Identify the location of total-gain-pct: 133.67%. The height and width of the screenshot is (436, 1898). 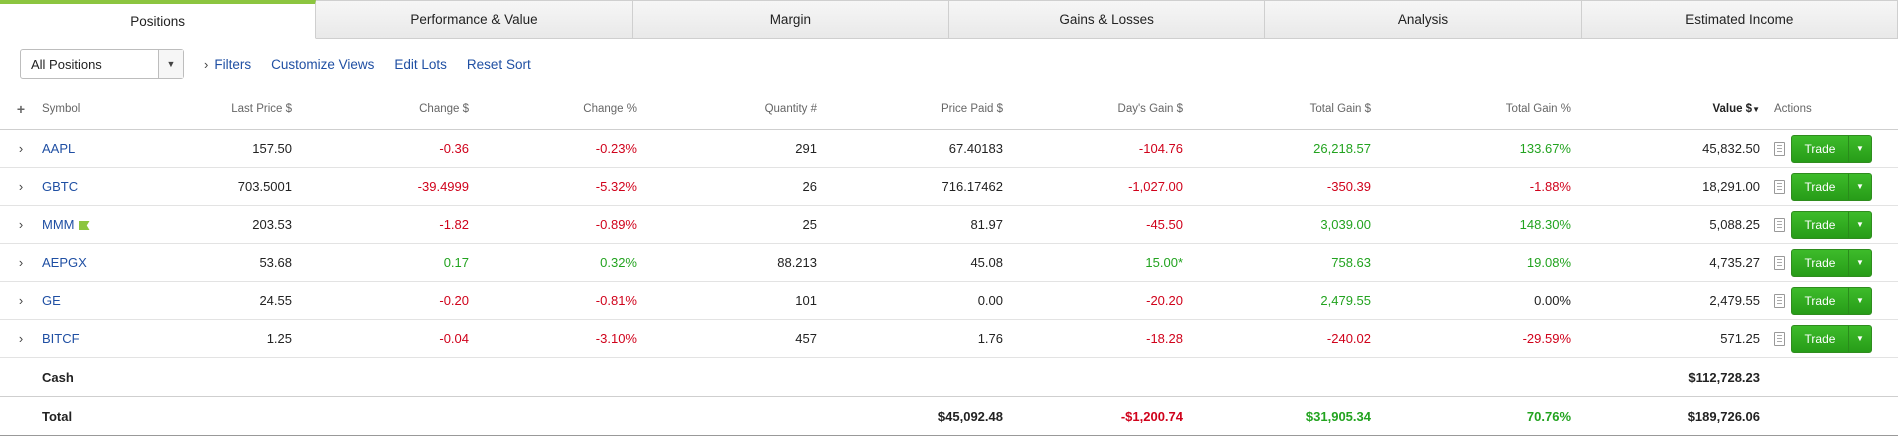
(1471, 148).